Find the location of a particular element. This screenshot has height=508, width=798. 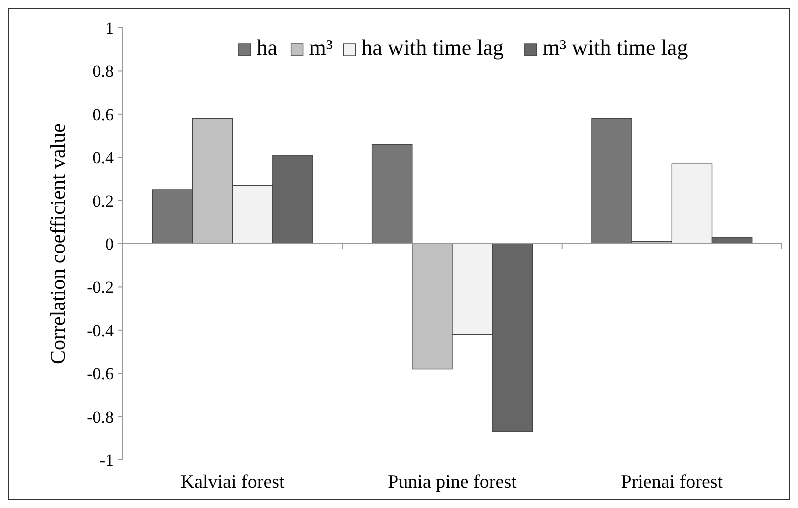

legend-label: ha with time lag is located at coordinates (433, 47).